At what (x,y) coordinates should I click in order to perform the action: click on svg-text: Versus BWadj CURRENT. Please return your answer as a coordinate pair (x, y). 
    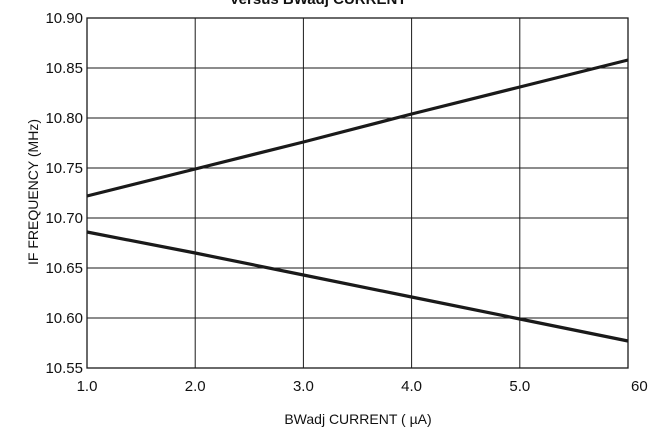
    Looking at the image, I should click on (318, 4).